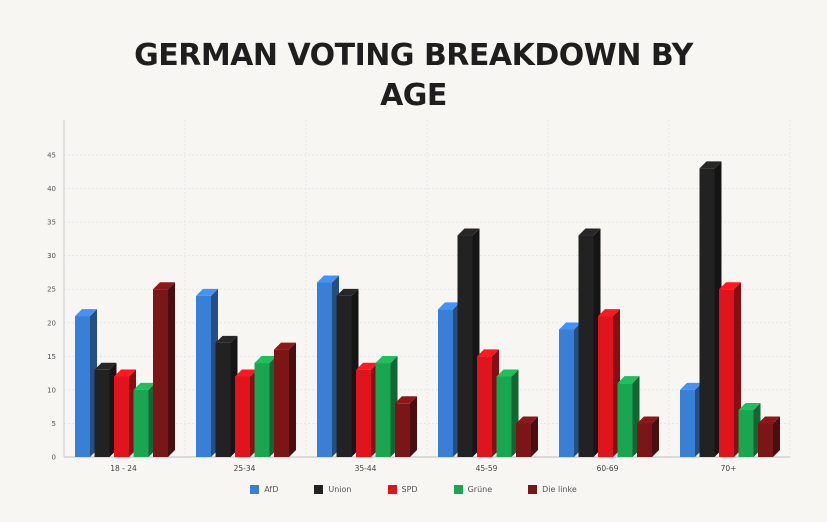 The width and height of the screenshot is (827, 522). I want to click on y-tick-label: 45, so click(51, 156).